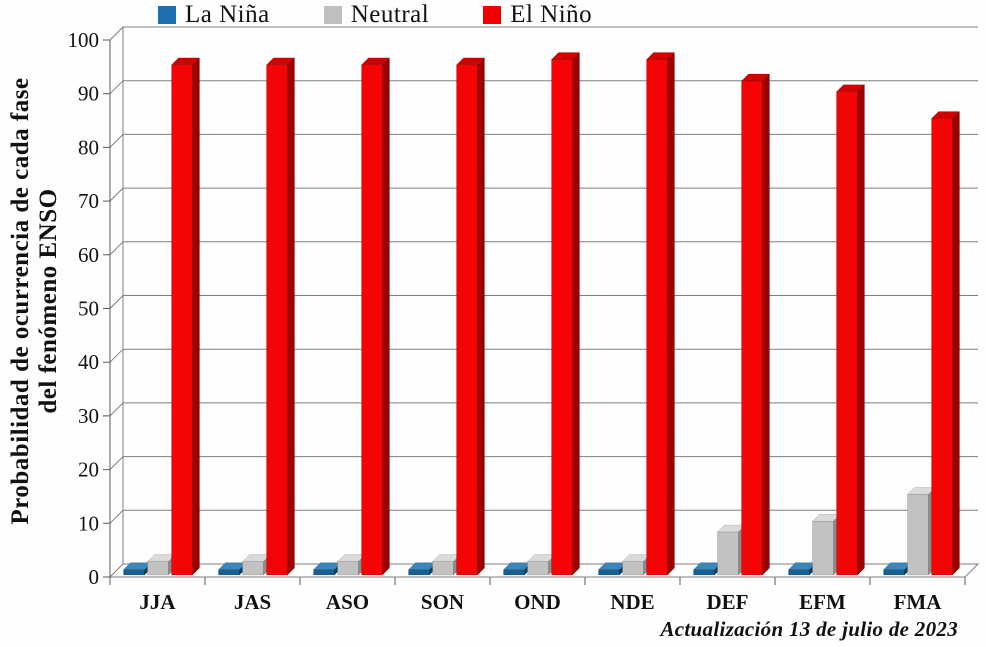 Image resolution: width=986 pixels, height=647 pixels. Describe the element at coordinates (956, 343) in the screenshot. I see `bar-side-FMA` at that location.